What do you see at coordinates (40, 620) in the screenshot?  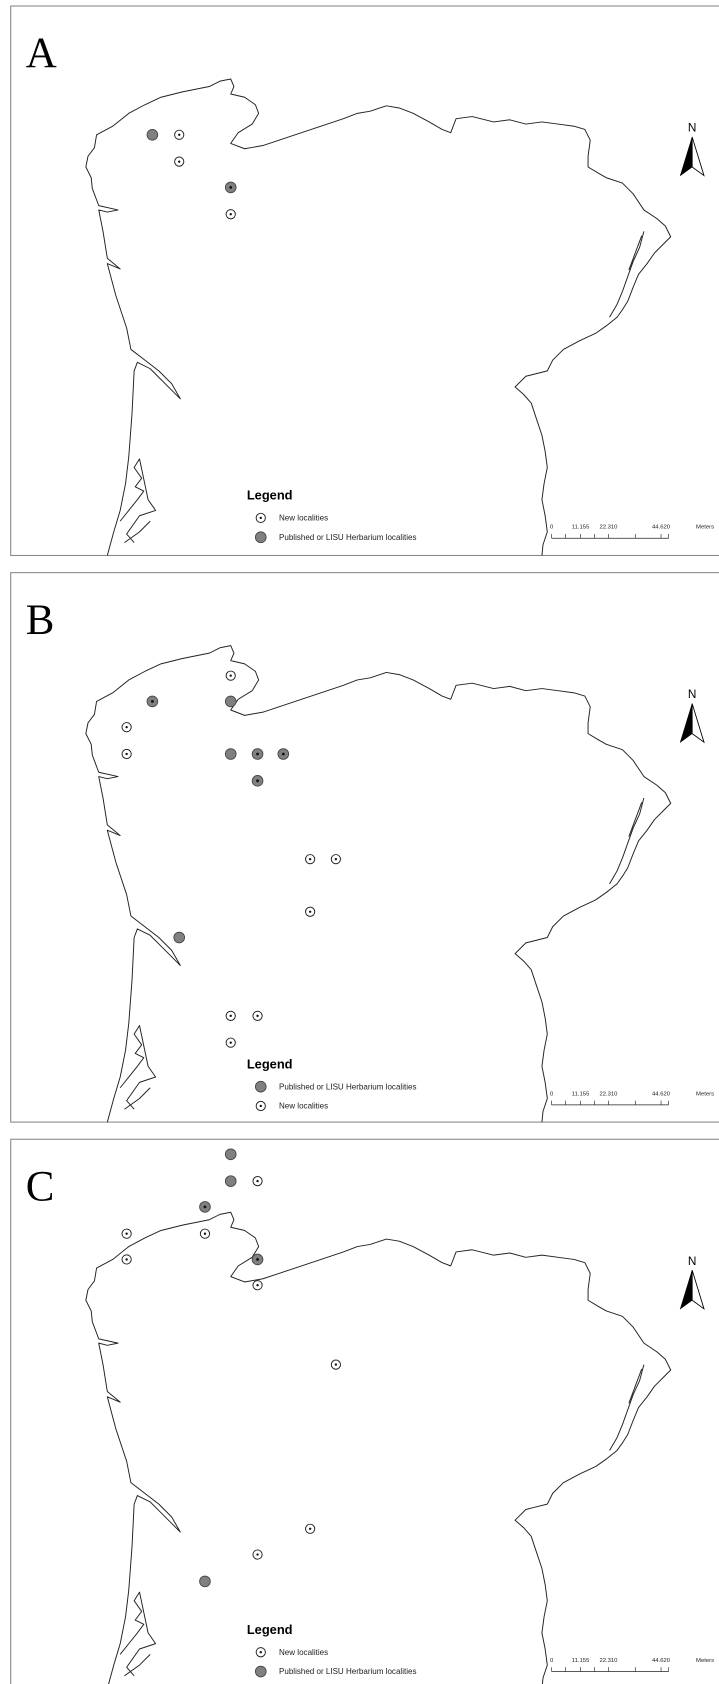 I see `panel-label: B` at bounding box center [40, 620].